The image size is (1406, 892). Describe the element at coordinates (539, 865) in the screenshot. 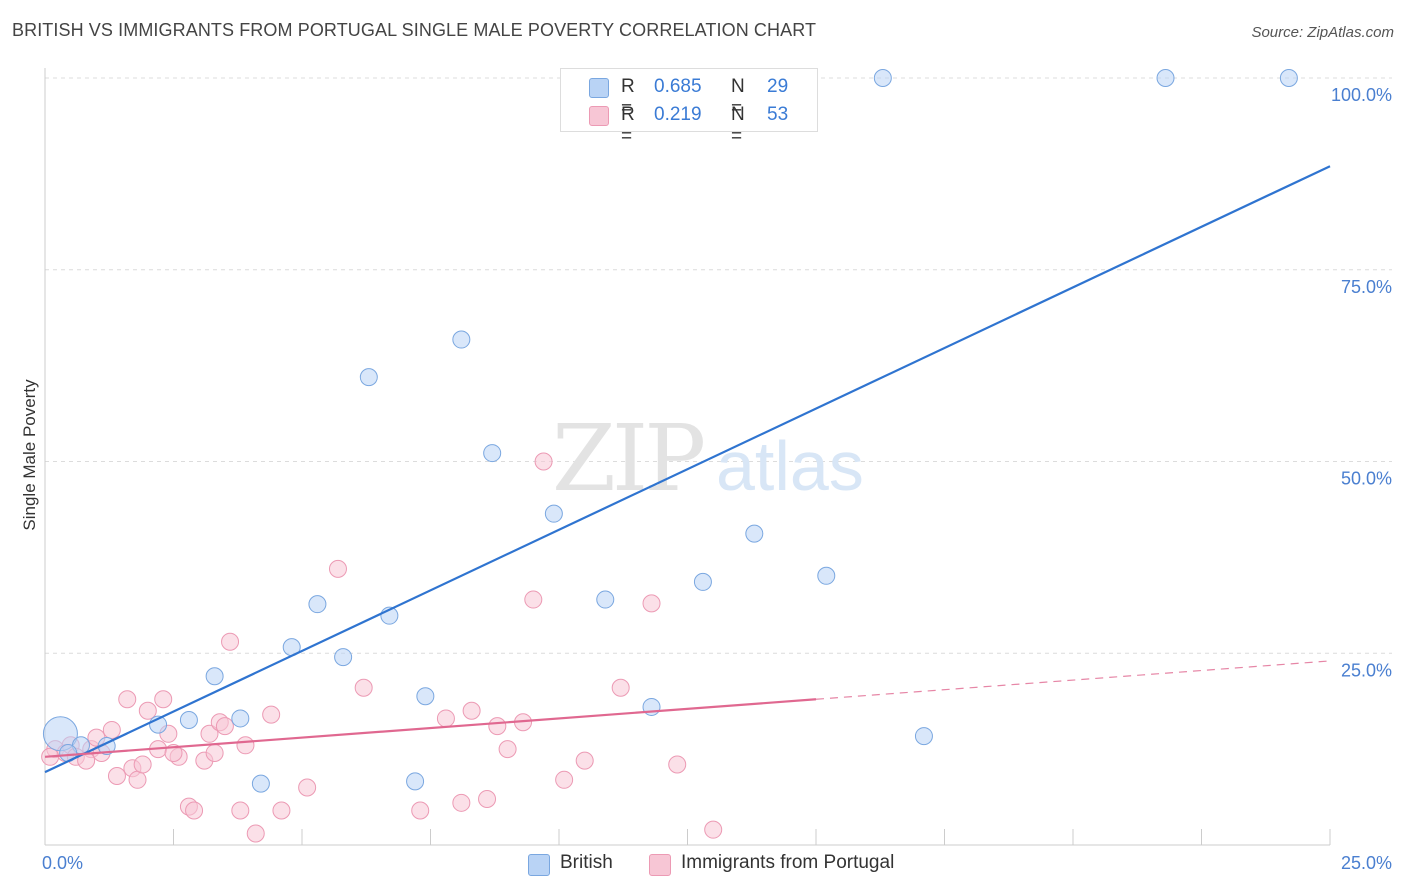

I see `bottom-legend-swatch-british` at that location.